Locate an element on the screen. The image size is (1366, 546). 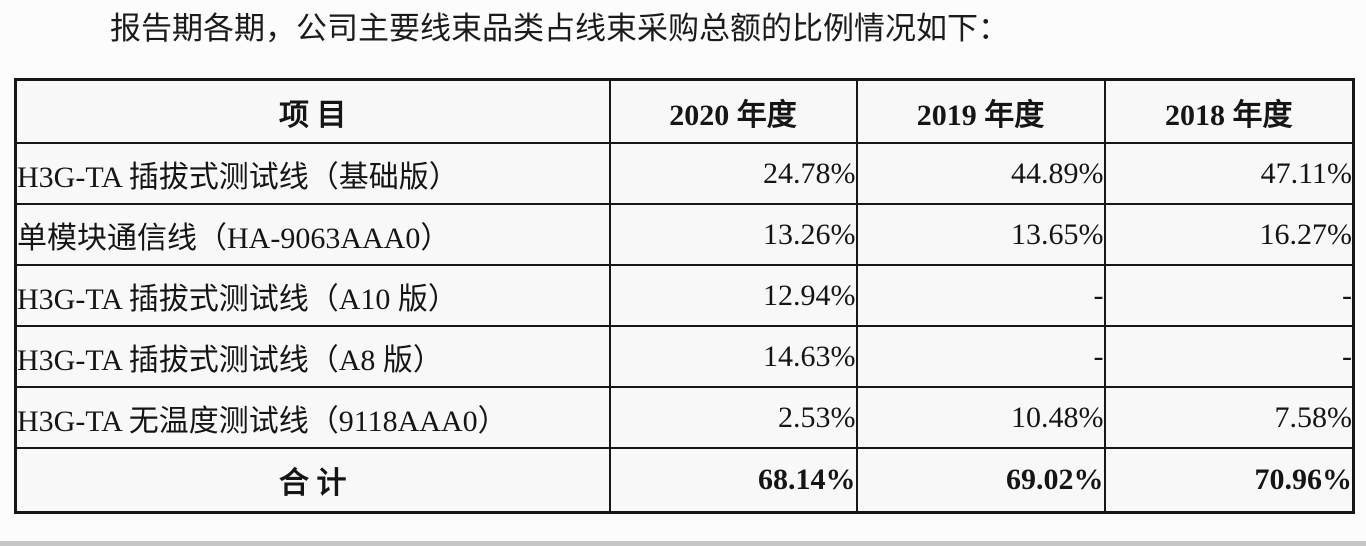
row-label: H3G-TA 插拔式测试线（A10 版） is located at coordinates (312, 295).